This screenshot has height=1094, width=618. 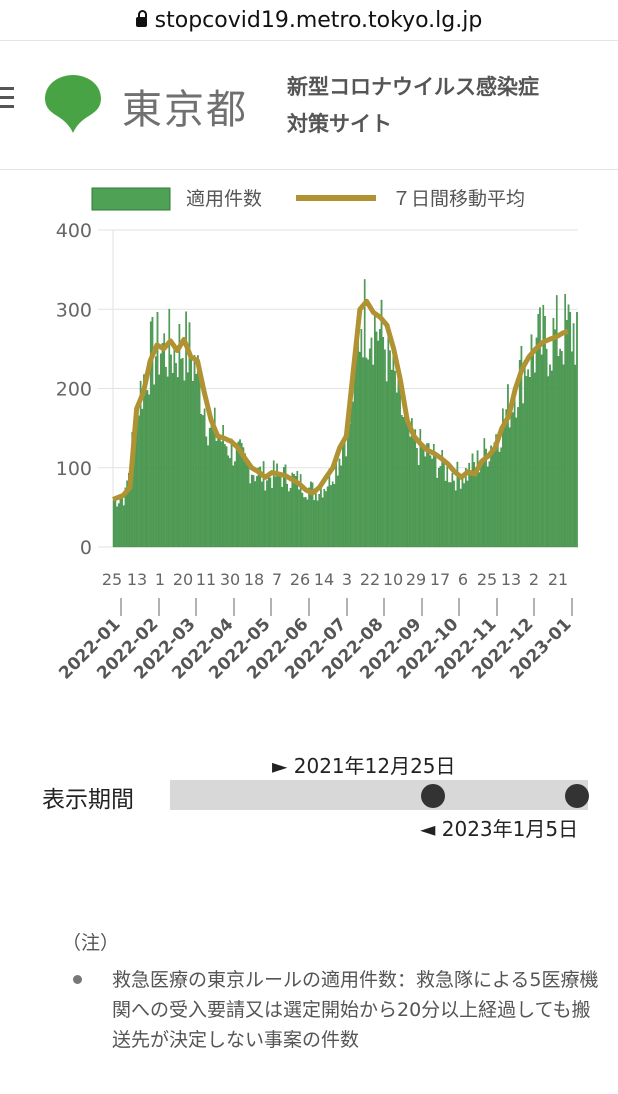 What do you see at coordinates (74, 231) in the screenshot?
I see `y-tick-label: 400` at bounding box center [74, 231].